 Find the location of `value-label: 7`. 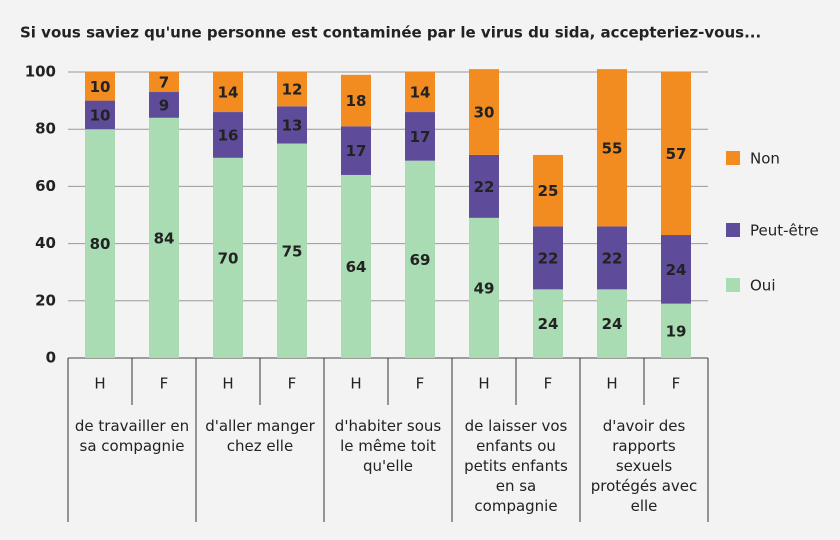

value-label: 7 is located at coordinates (164, 83).